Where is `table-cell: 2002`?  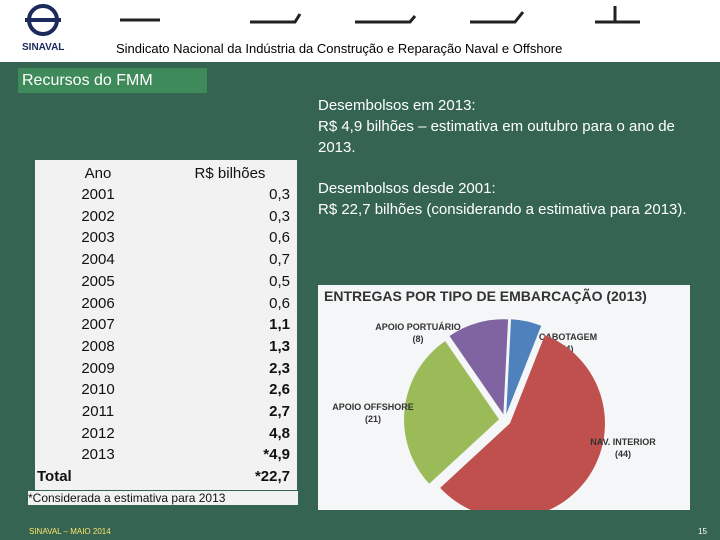 table-cell: 2002 is located at coordinates (98, 216).